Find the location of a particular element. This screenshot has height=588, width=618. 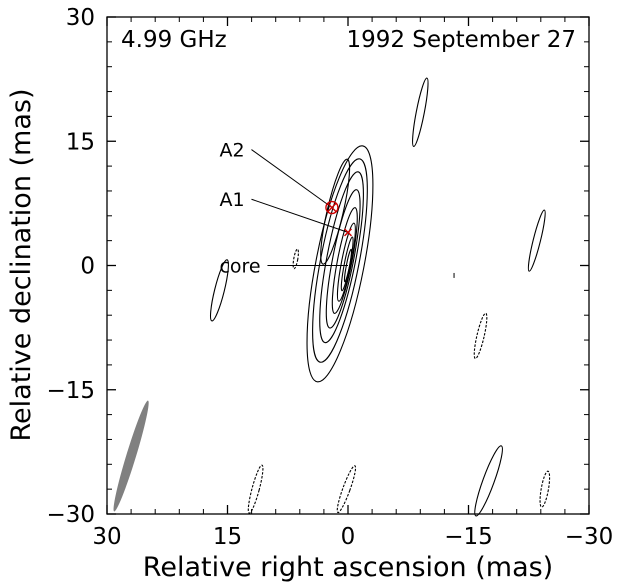

y-tick-label: −30 is located at coordinates (70, 515).